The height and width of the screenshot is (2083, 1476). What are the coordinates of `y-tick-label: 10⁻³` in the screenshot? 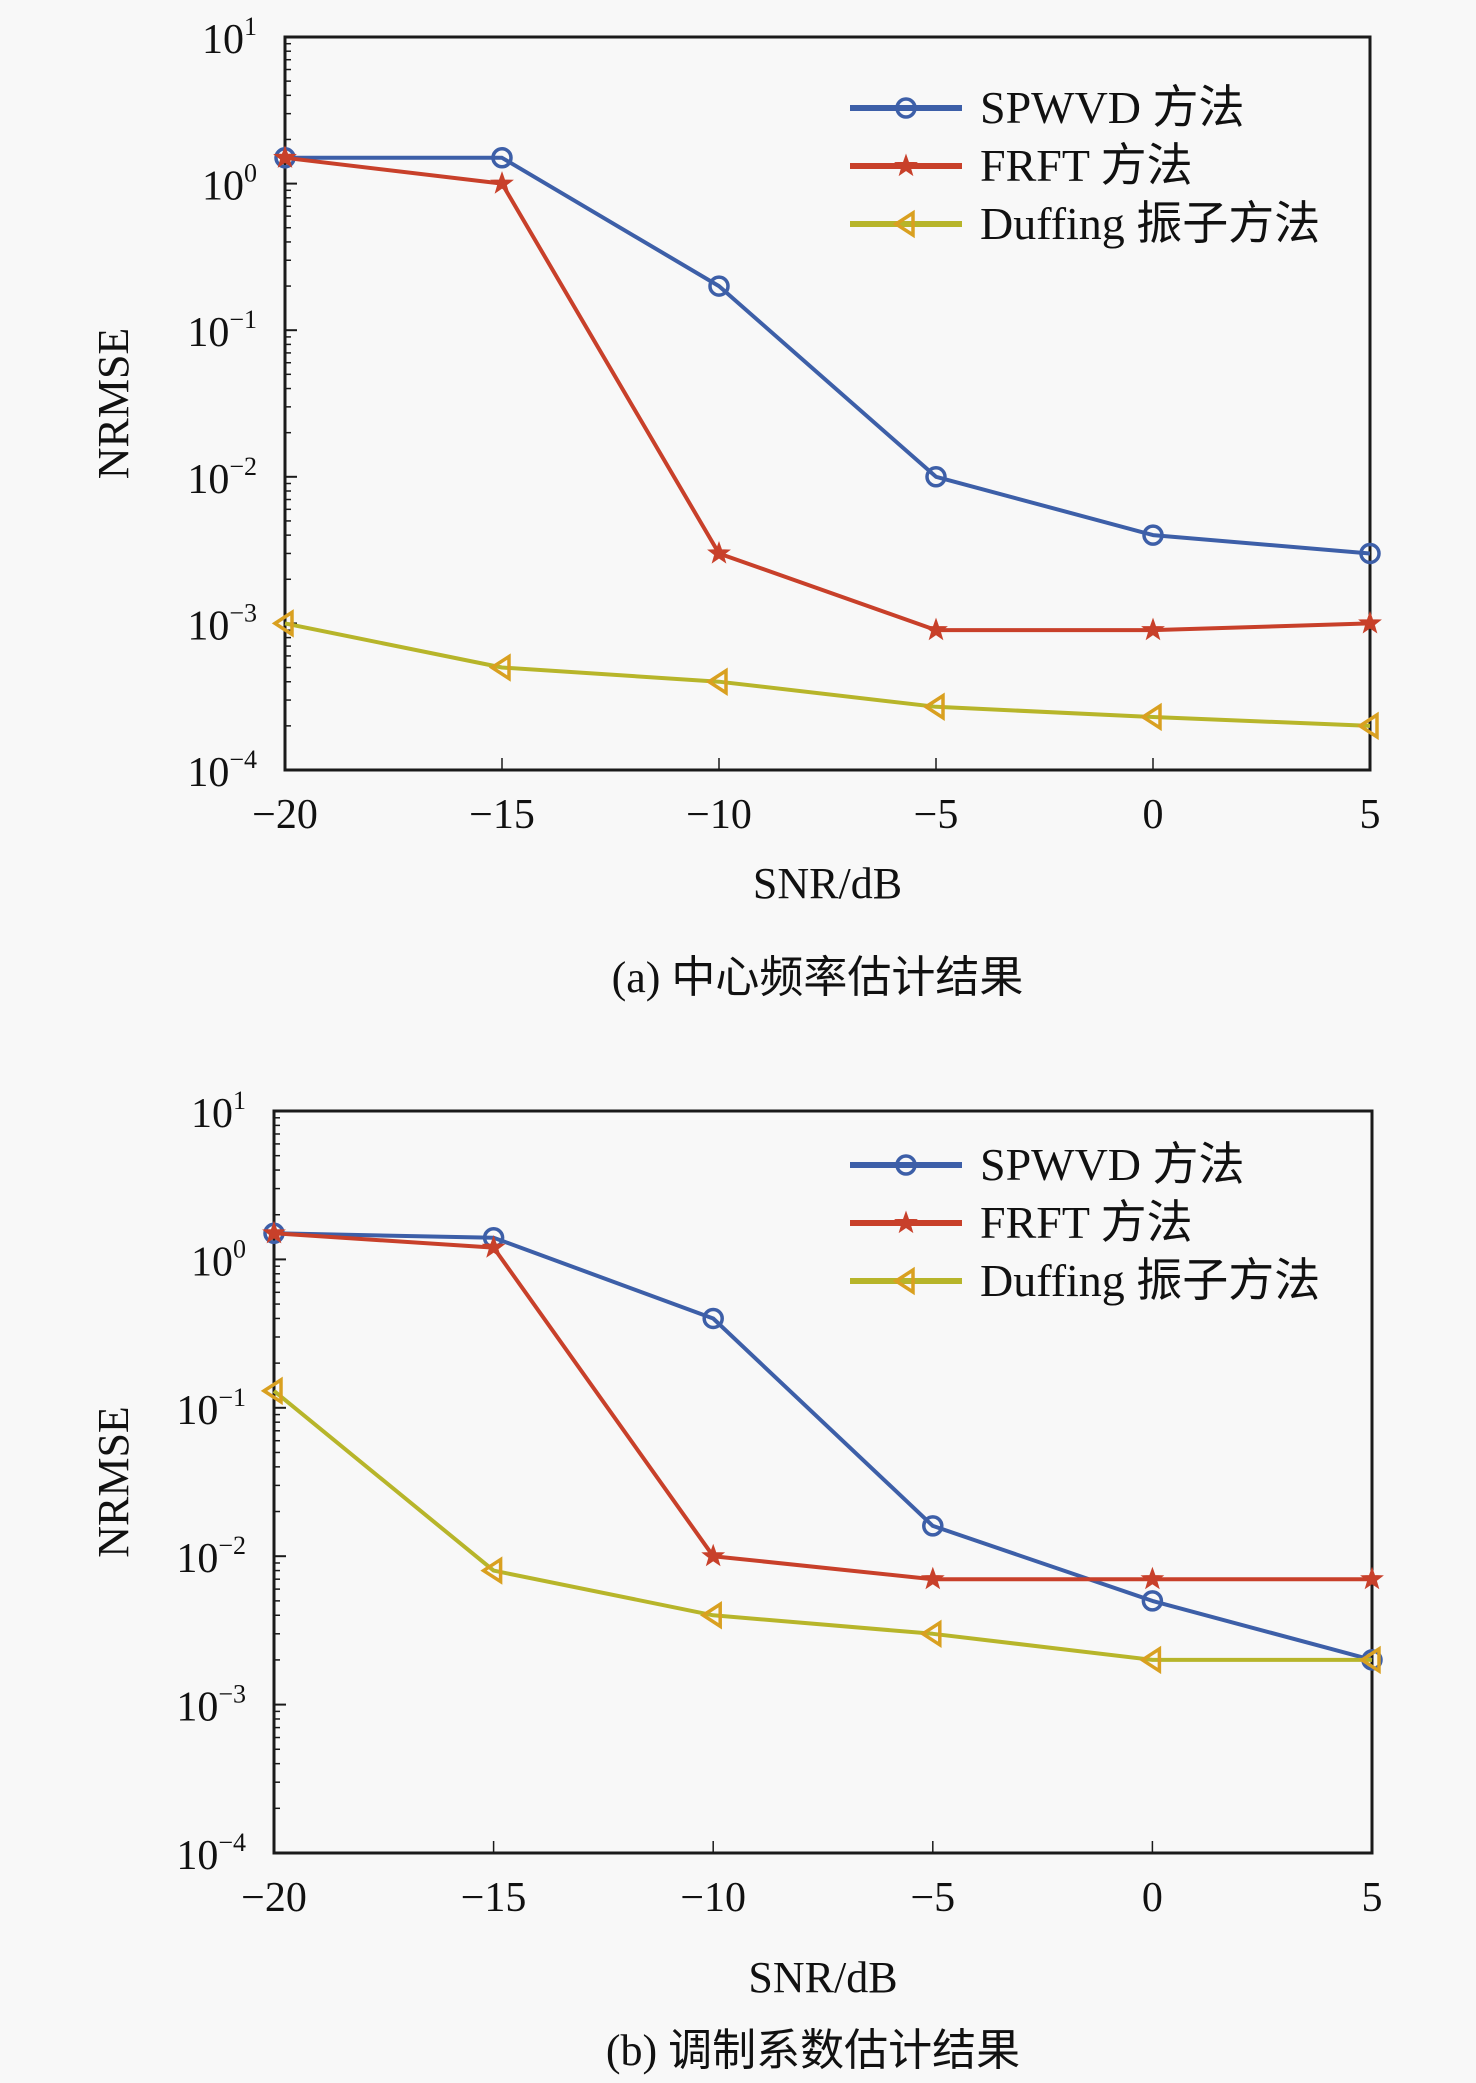 It's located at (222, 623).